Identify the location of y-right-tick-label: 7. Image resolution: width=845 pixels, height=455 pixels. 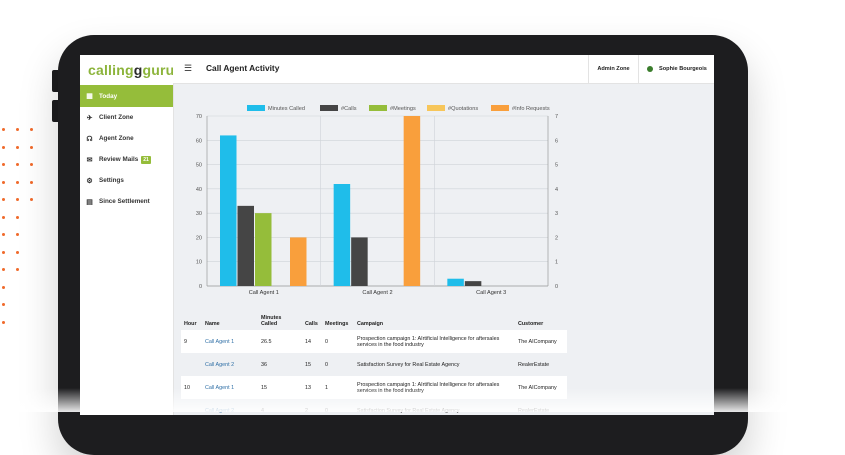
(556, 117).